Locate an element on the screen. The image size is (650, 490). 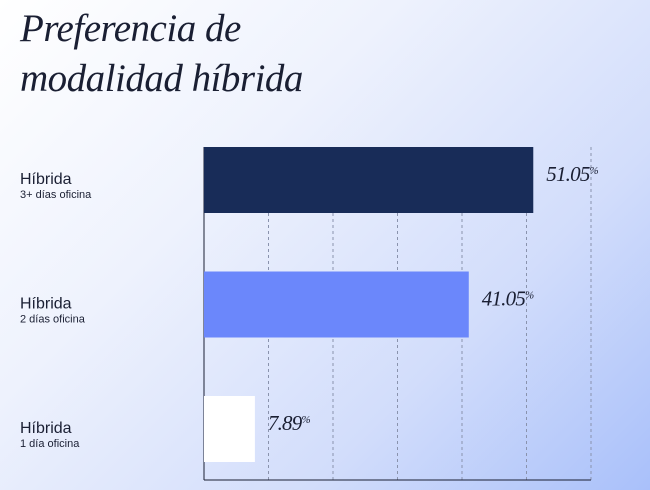
data-label: 7.89% is located at coordinates (289, 423).